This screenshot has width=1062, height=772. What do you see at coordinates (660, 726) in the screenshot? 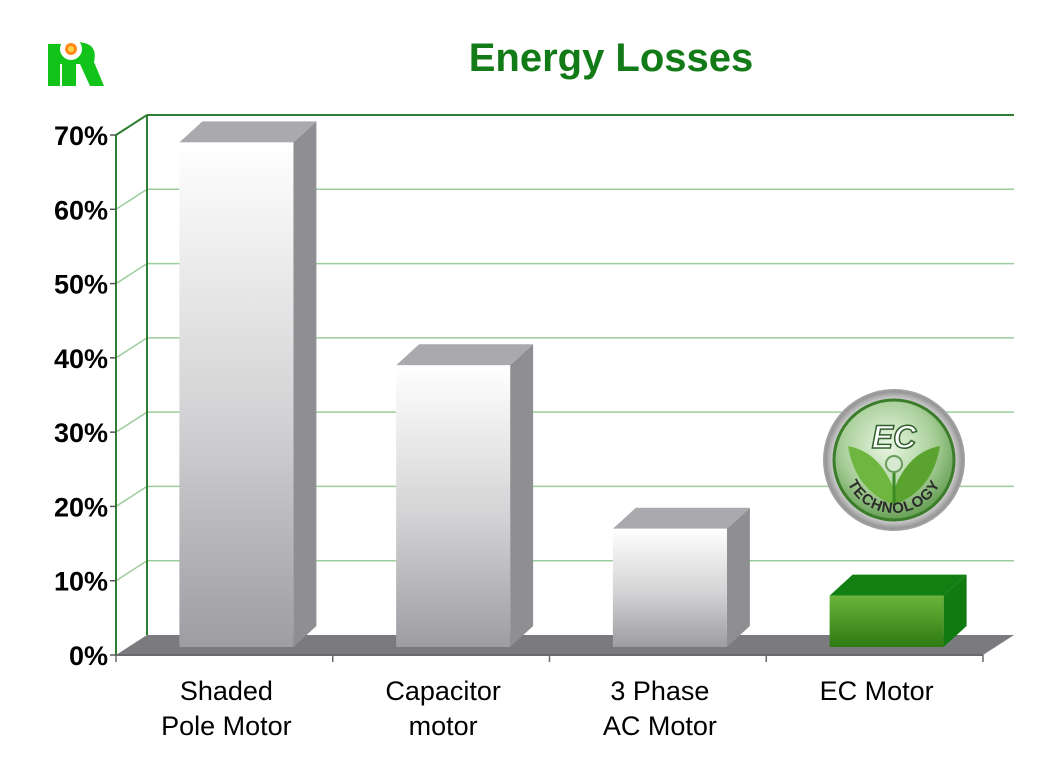
I see `x-category-label: AC Motor` at bounding box center [660, 726].